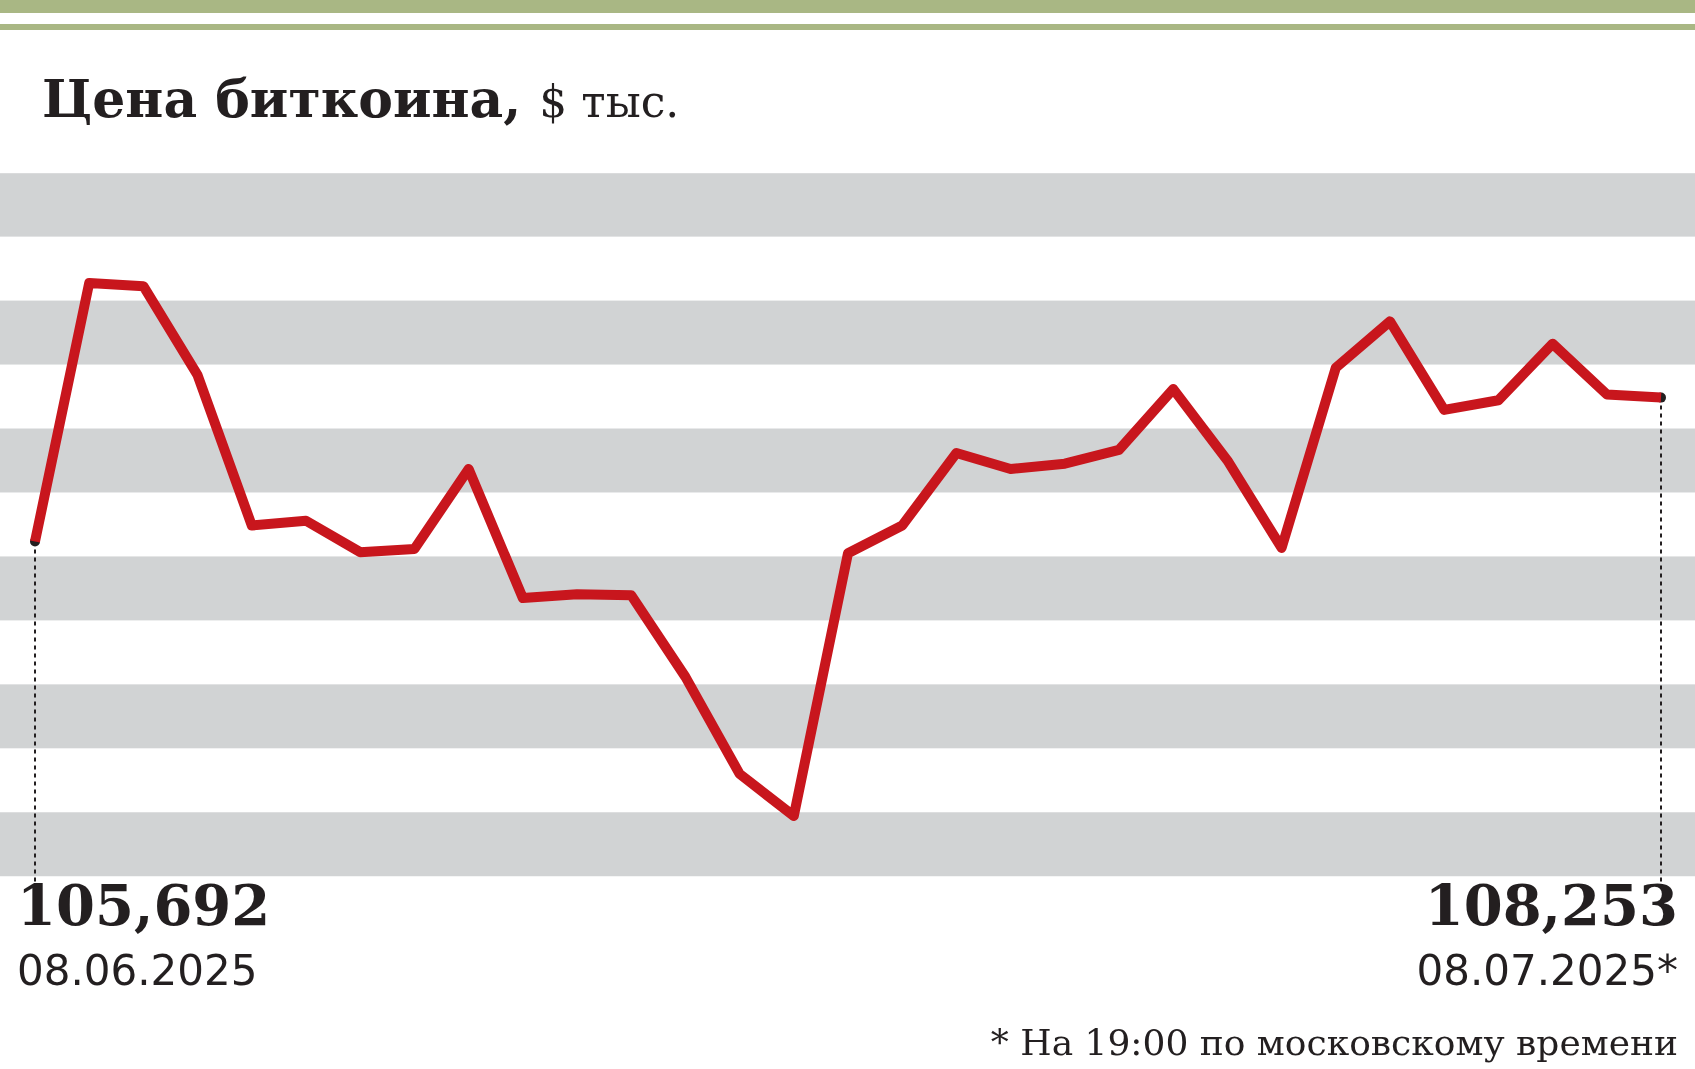 The height and width of the screenshot is (1069, 1695). Describe the element at coordinates (1551, 905) in the screenshot. I see `text: 108,253` at that location.